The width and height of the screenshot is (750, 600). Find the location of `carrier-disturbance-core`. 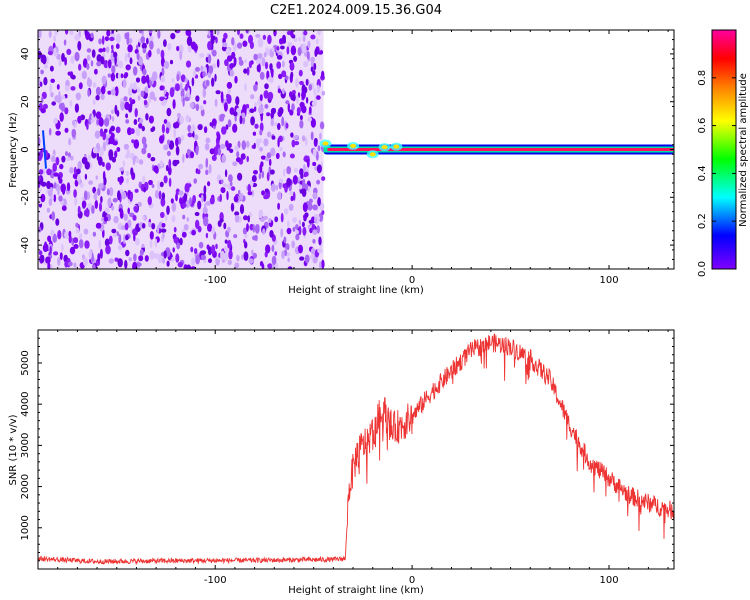

carrier-disturbance-core is located at coordinates (325, 143).